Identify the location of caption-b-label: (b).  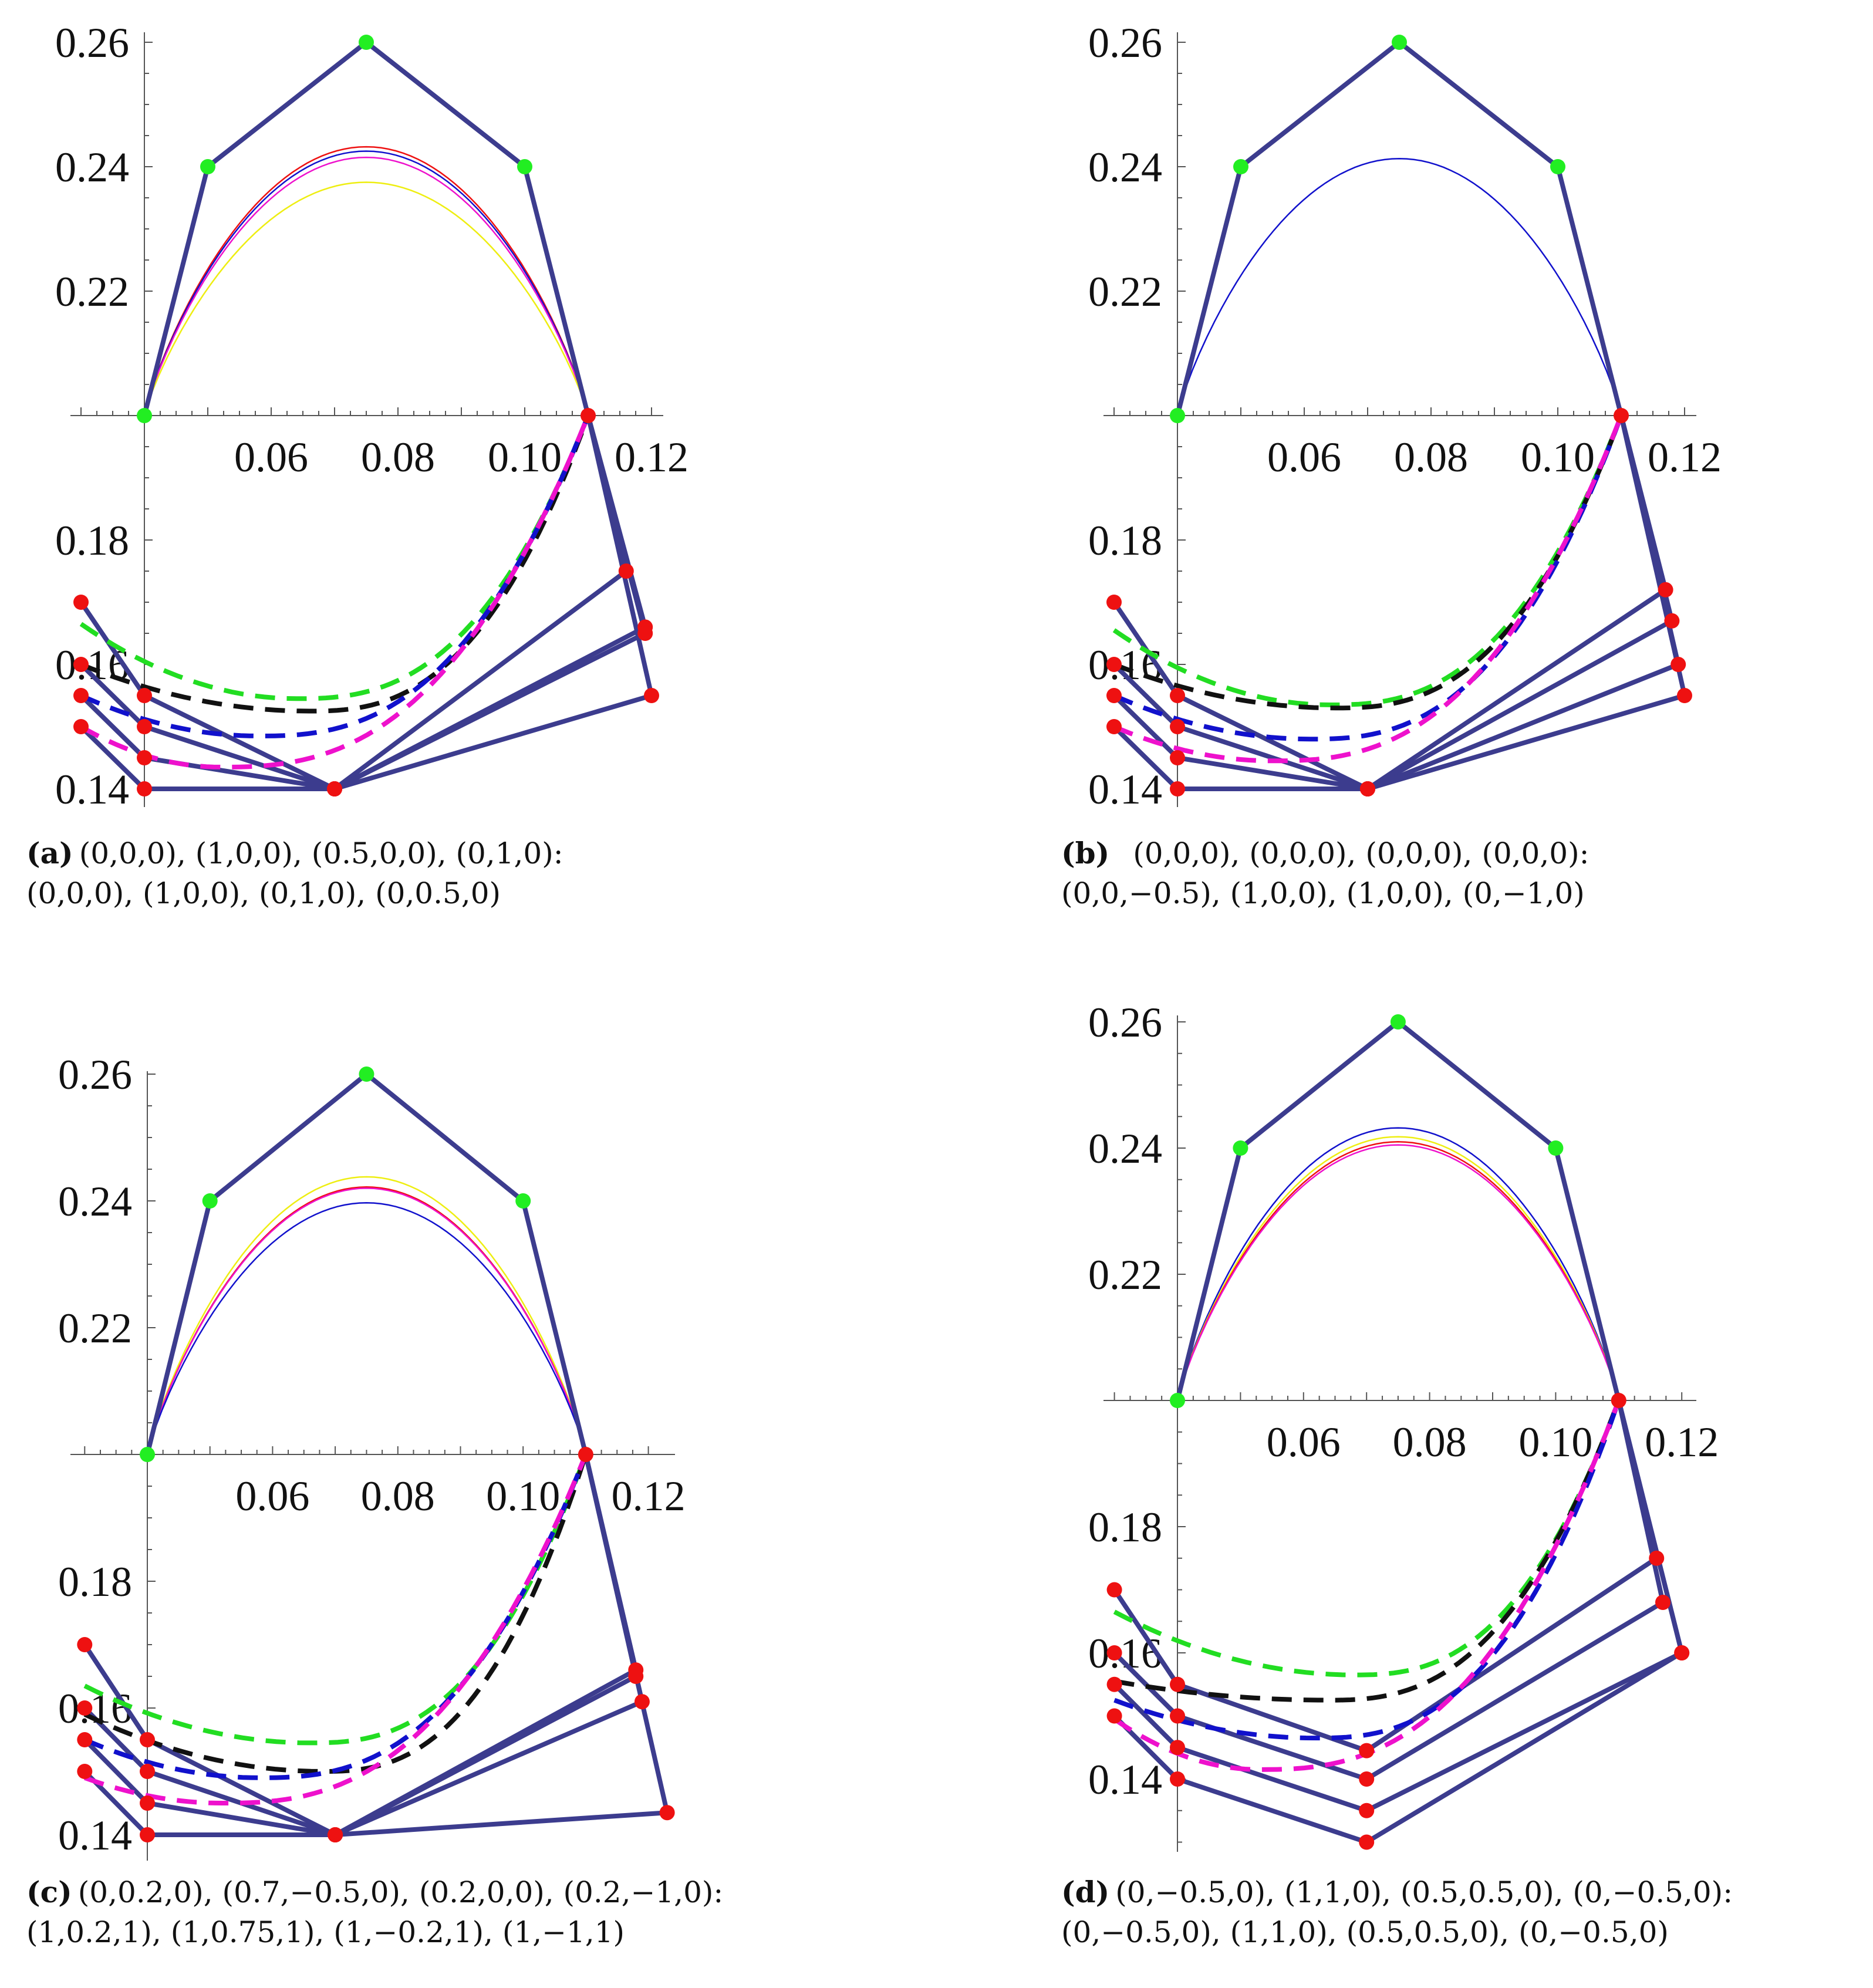
(1085, 853).